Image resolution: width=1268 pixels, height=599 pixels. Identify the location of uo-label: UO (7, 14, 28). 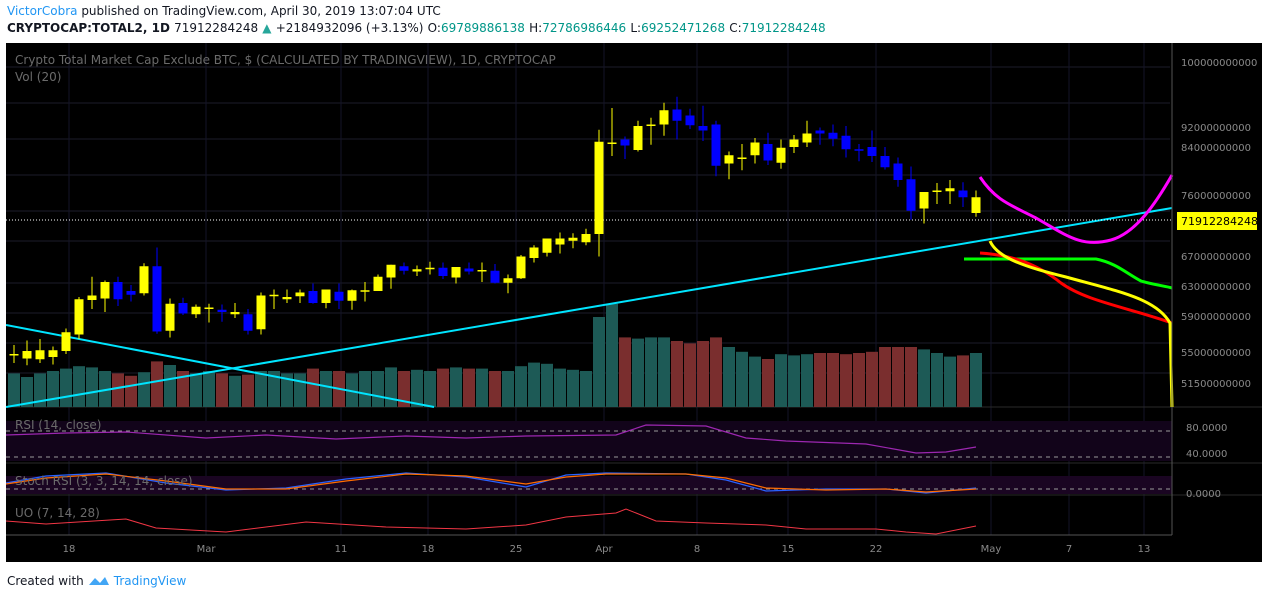
(57, 513).